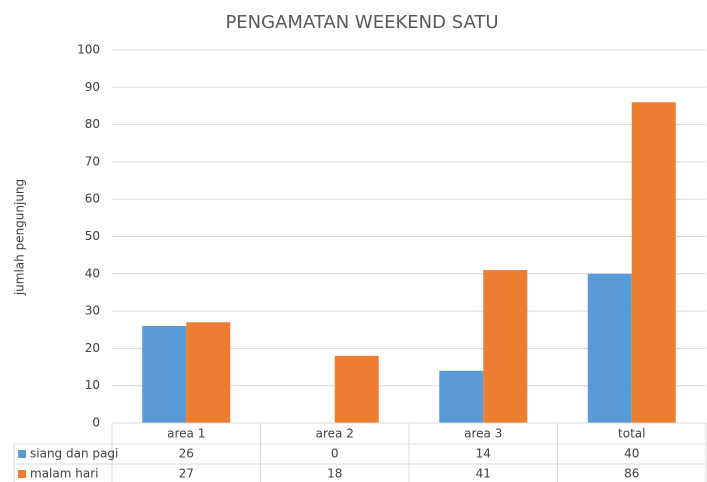 This screenshot has height=482, width=707. I want to click on y-tick-label: 20, so click(92, 348).